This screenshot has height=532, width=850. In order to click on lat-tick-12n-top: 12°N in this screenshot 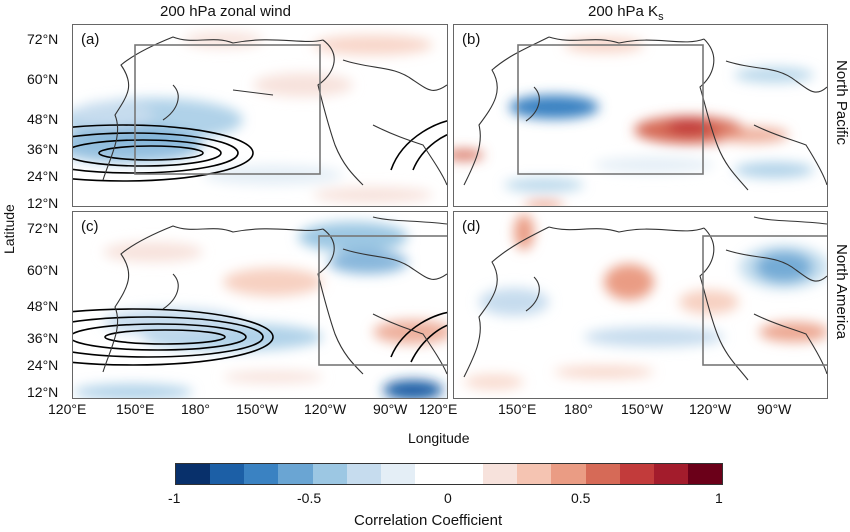, I will do `click(43, 203)`.